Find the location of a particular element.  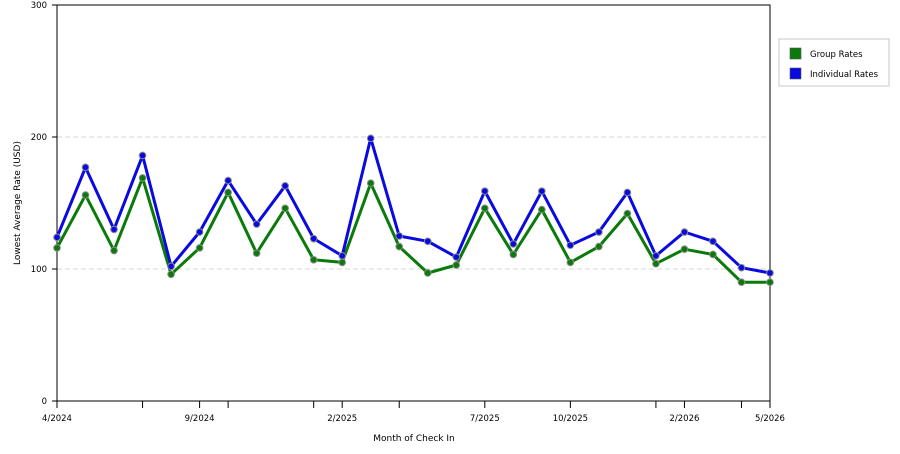

x-tick-label-4-2024: 4/2024 is located at coordinates (57, 419).